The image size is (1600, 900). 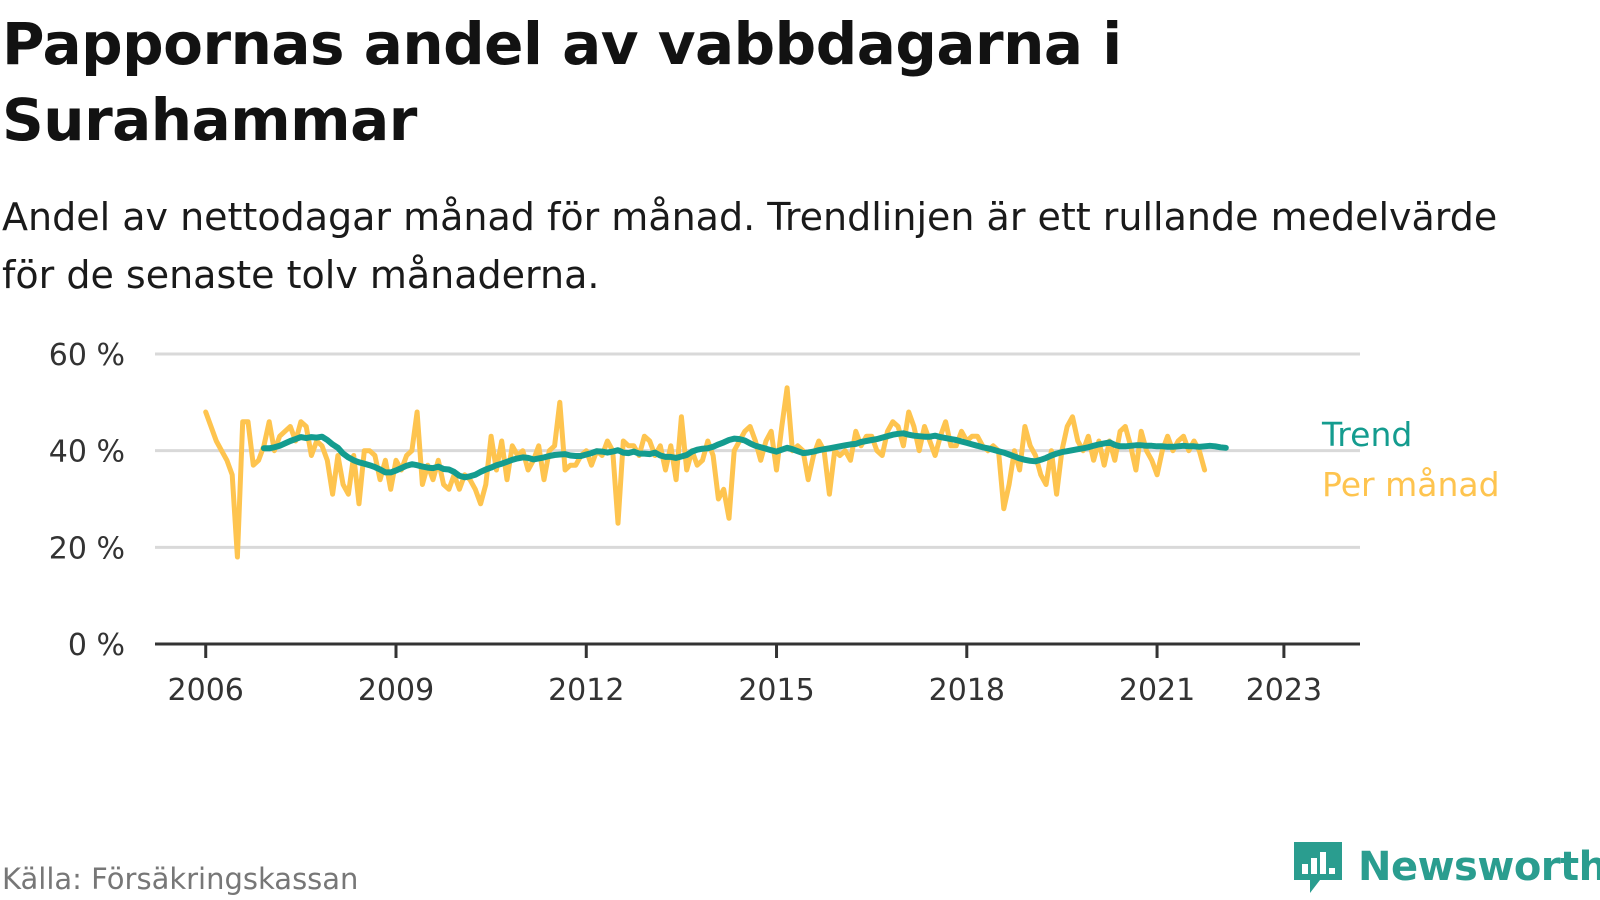 I want to click on monthly-series-line, so click(x=705, y=472).